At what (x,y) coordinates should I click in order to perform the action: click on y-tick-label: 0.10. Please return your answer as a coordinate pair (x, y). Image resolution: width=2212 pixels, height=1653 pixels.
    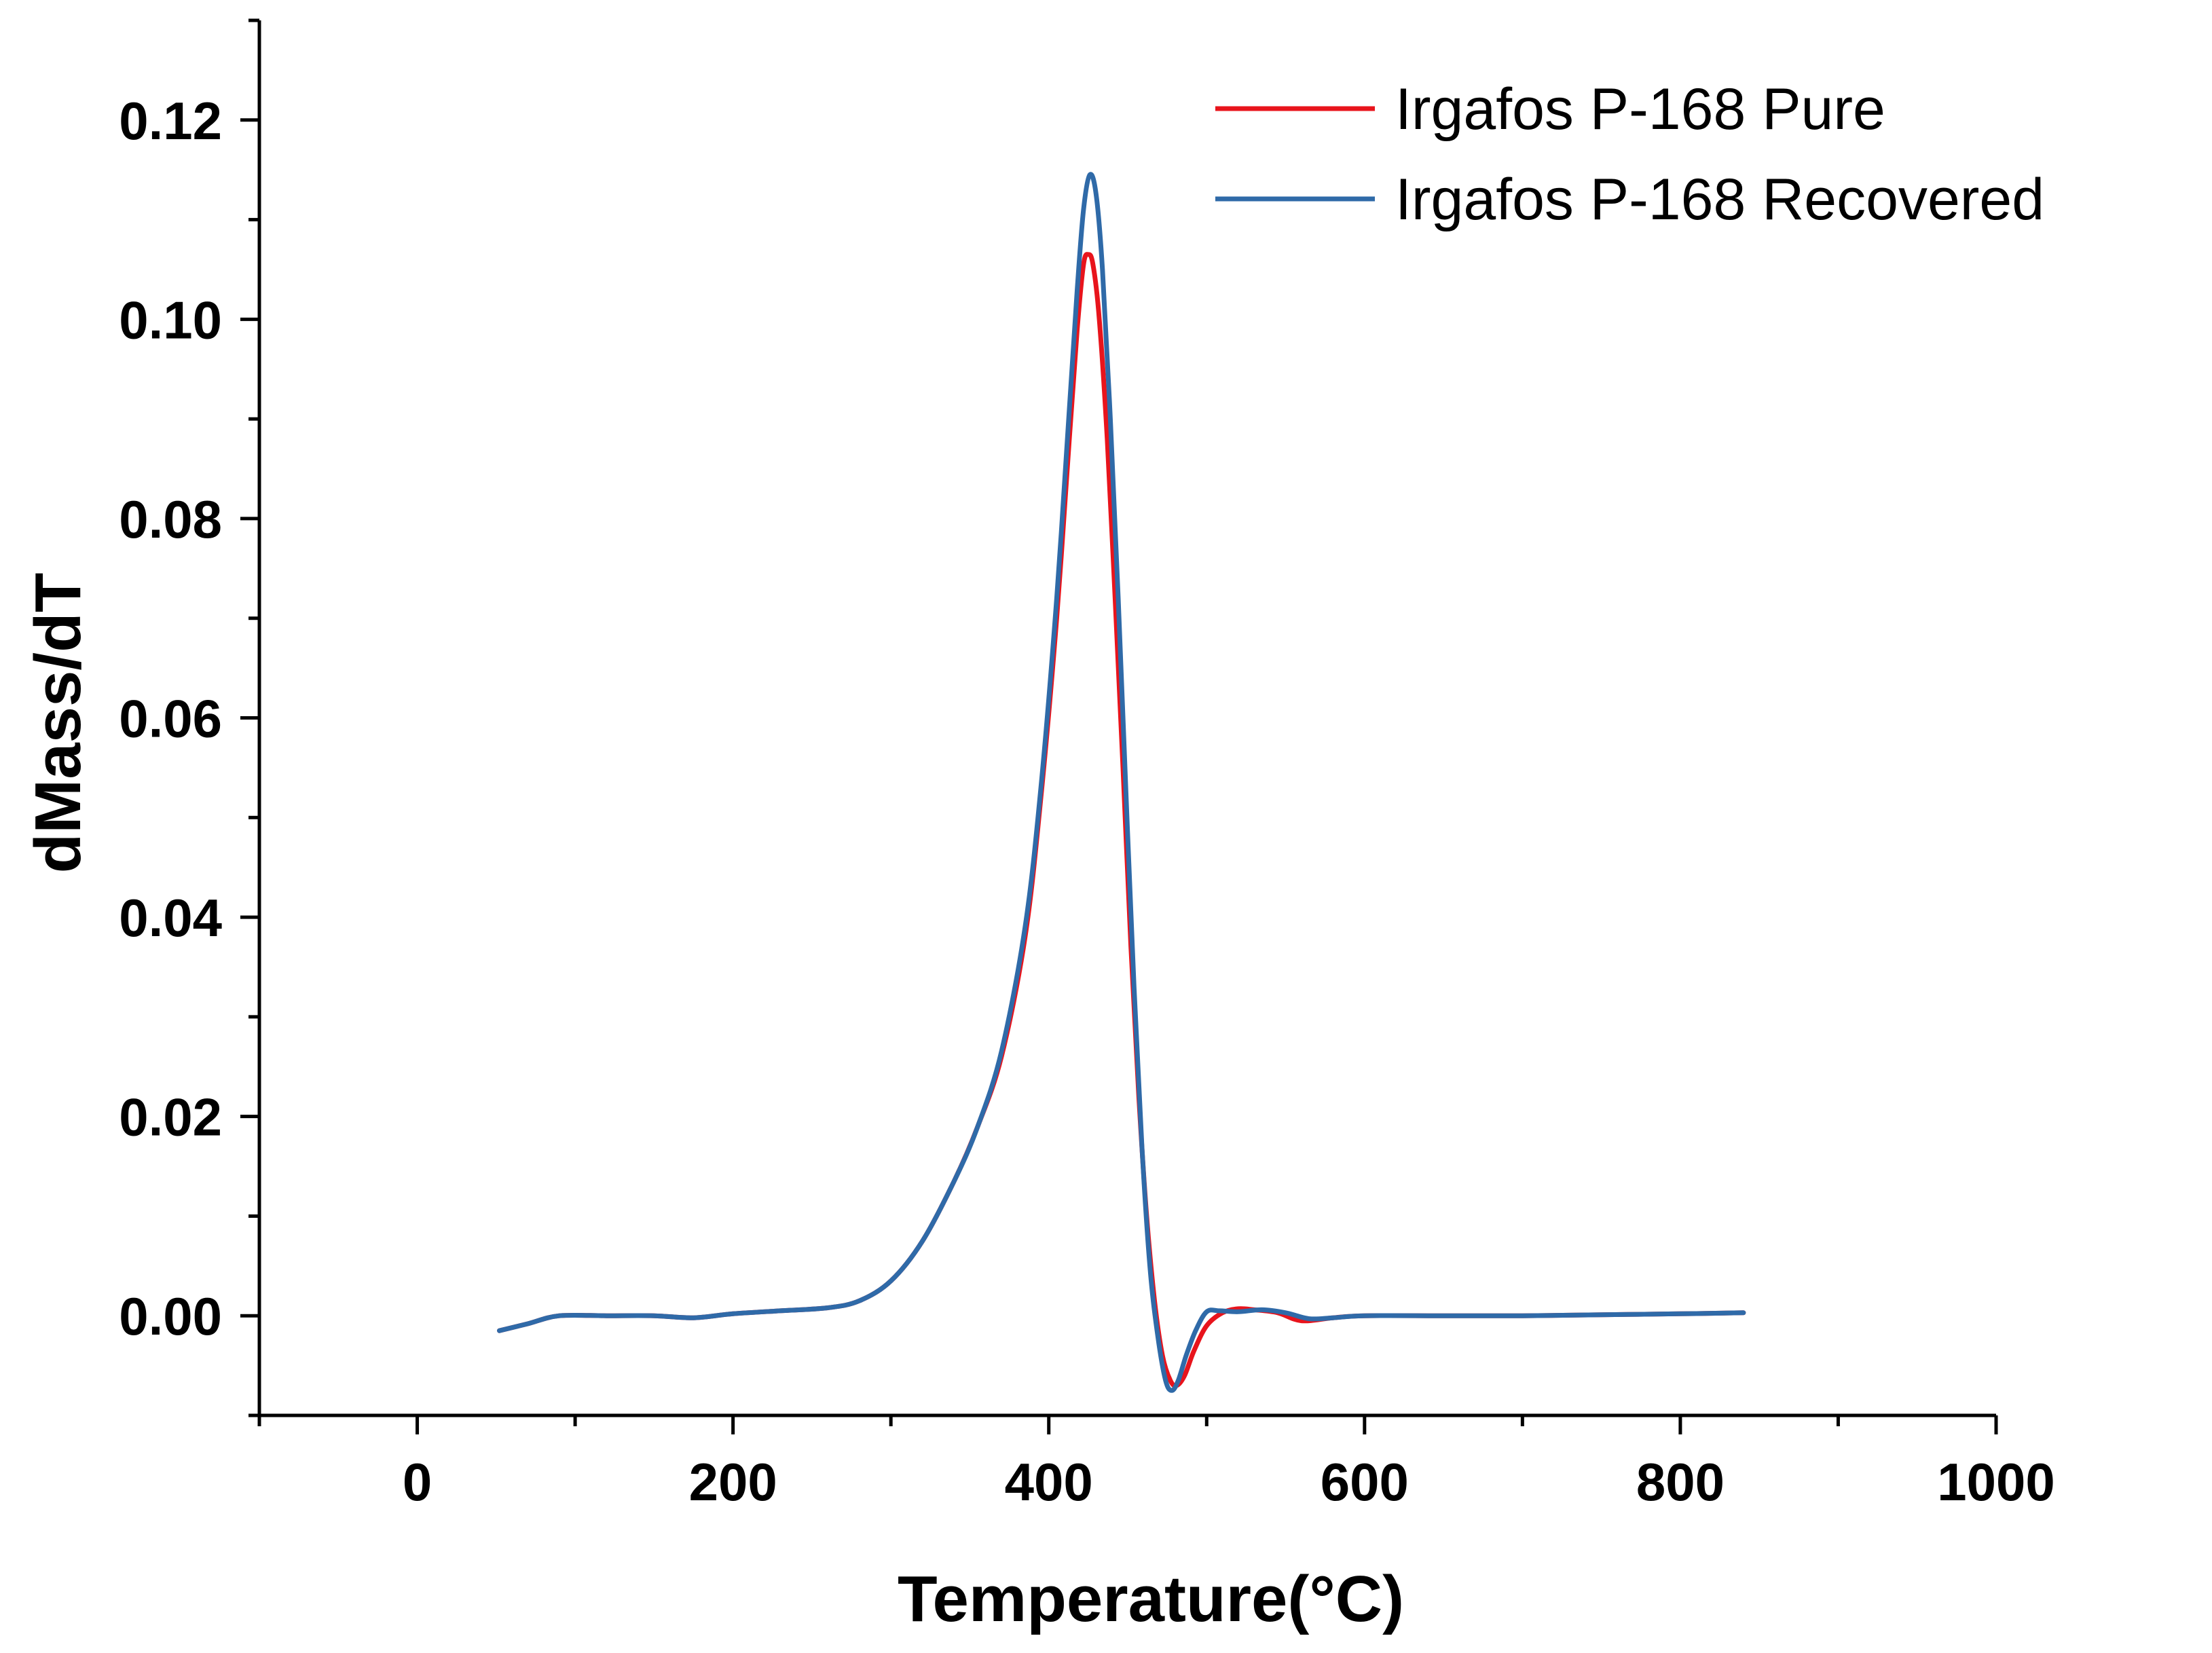
    Looking at the image, I should click on (170, 320).